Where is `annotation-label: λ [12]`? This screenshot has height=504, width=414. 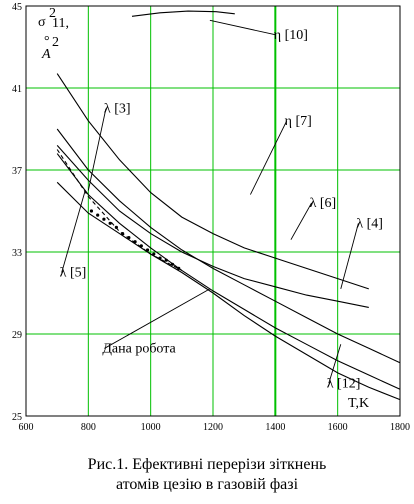
annotation-label: λ [12] is located at coordinates (344, 383).